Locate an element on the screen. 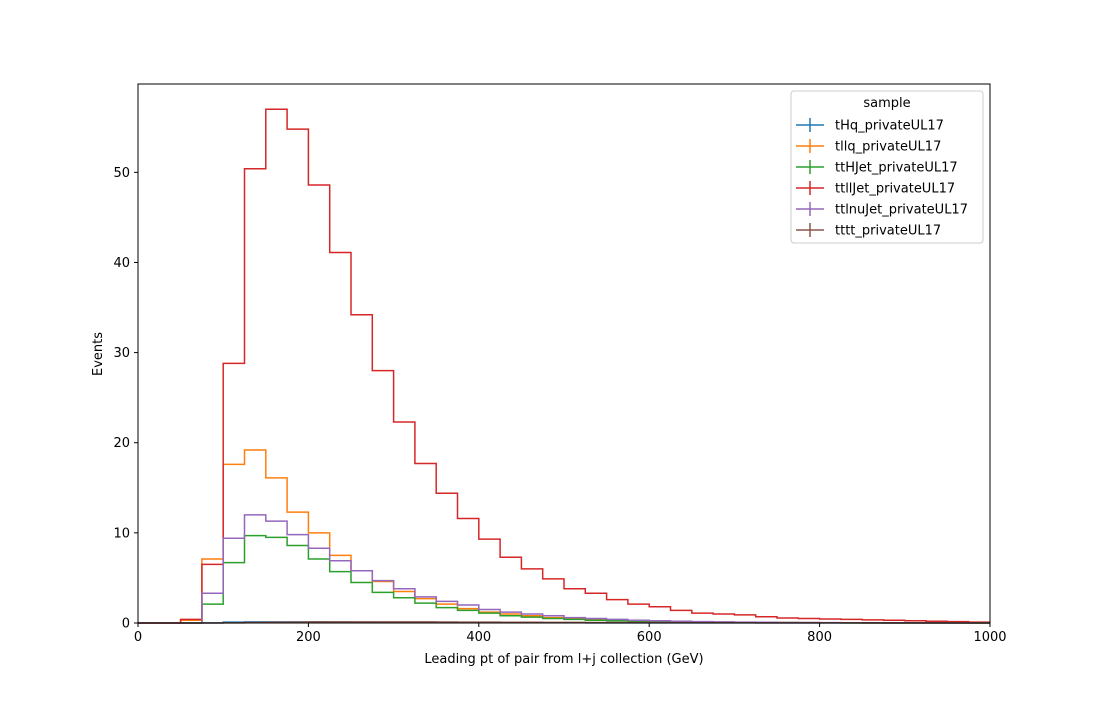  legend-title: sample is located at coordinates (886, 103).